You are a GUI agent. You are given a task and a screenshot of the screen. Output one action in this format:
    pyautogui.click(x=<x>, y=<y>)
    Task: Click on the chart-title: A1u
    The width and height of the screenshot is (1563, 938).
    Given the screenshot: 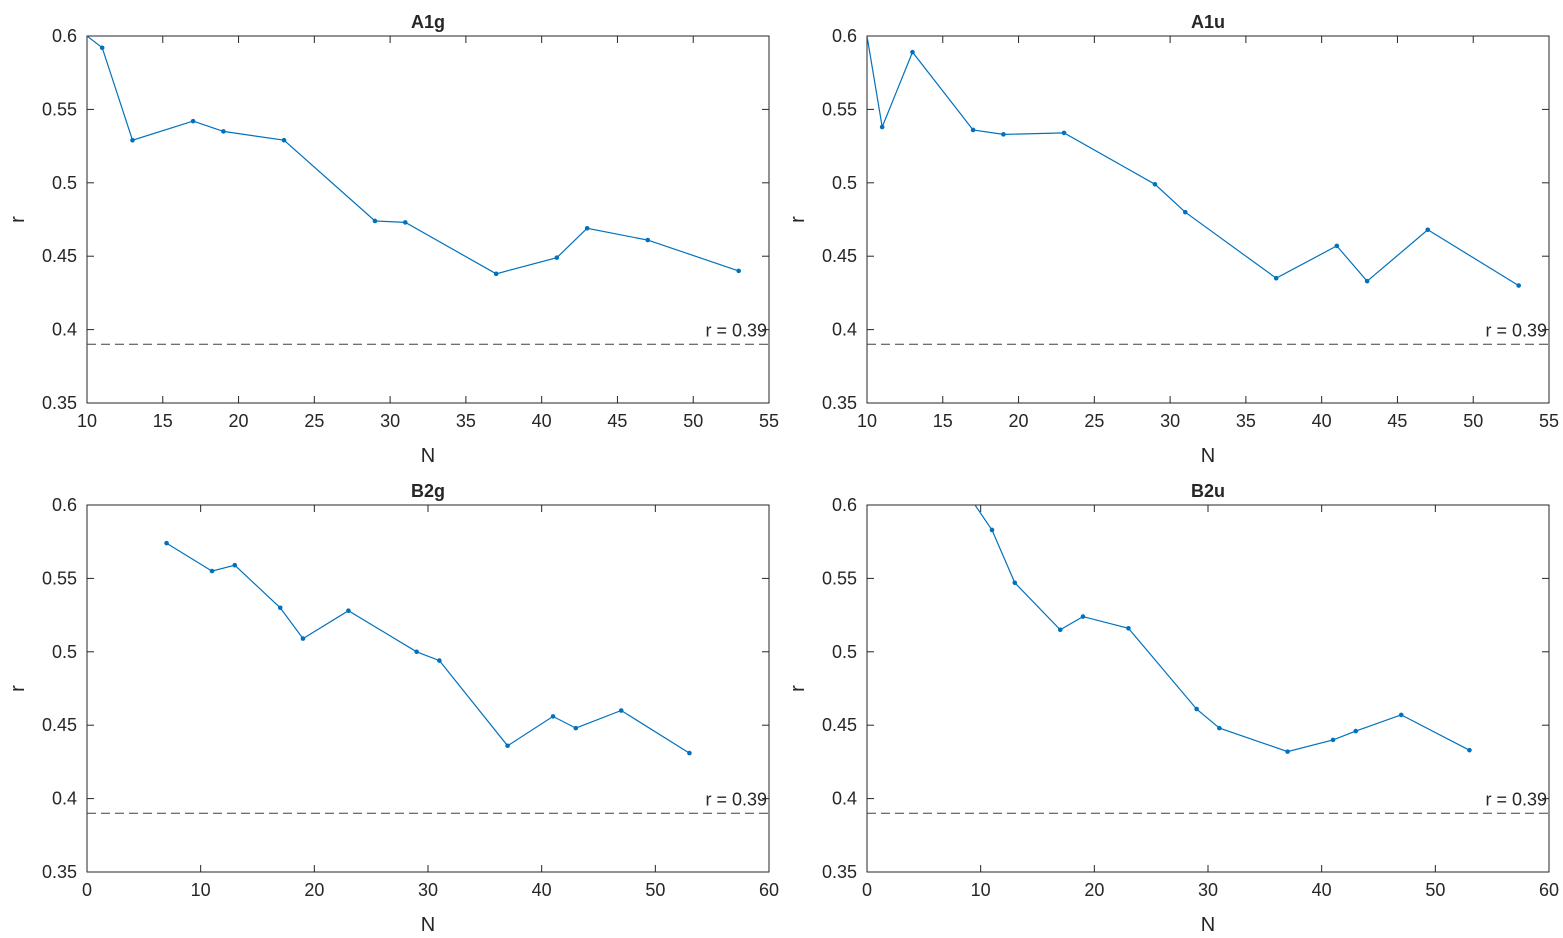 What is the action you would take?
    pyautogui.click(x=1208, y=22)
    